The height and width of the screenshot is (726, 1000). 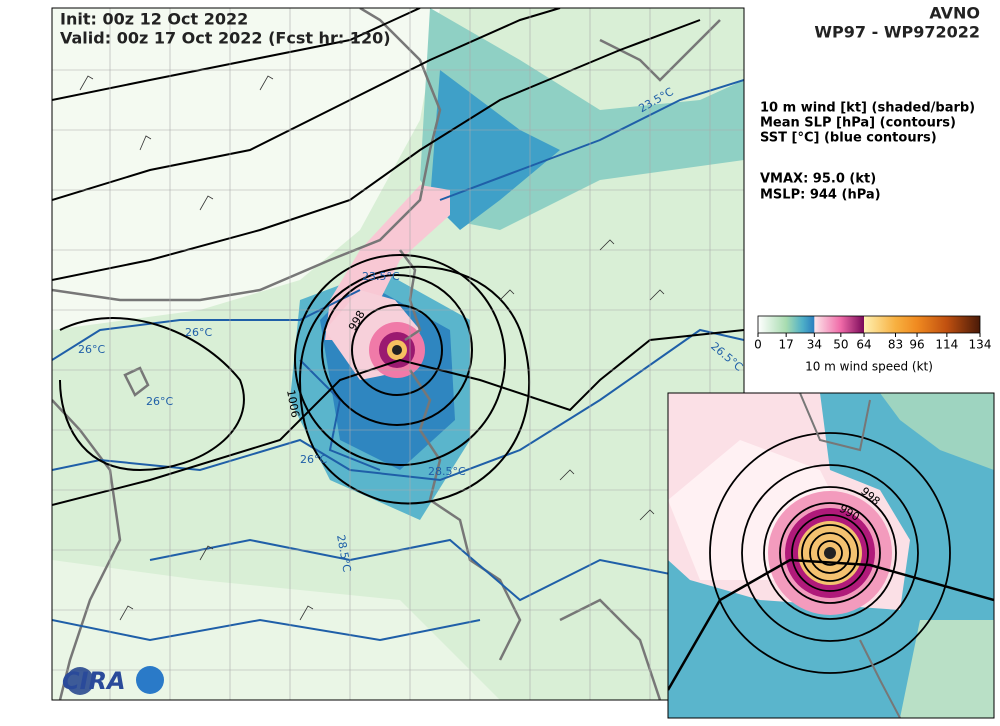 I want to click on colorbar-tick-label: 114, so click(x=946, y=345).